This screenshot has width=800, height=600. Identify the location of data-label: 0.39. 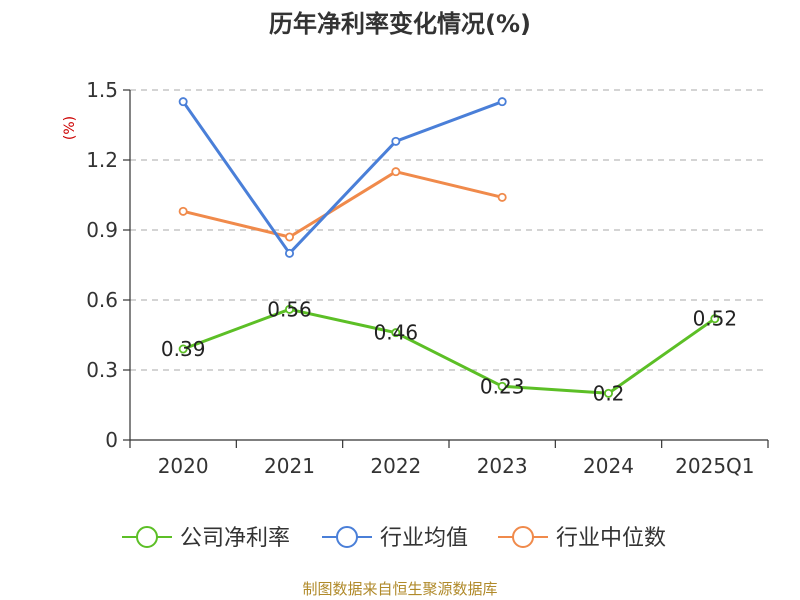
(183, 349).